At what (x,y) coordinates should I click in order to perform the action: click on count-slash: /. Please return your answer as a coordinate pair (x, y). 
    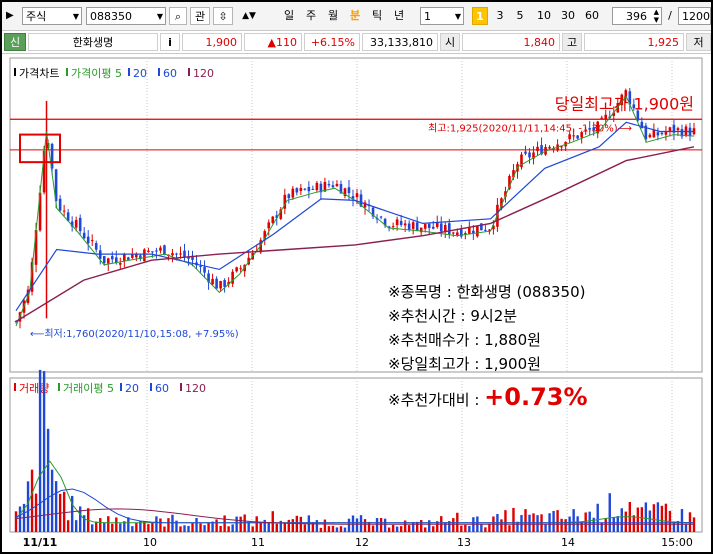
    Looking at the image, I should click on (670, 15).